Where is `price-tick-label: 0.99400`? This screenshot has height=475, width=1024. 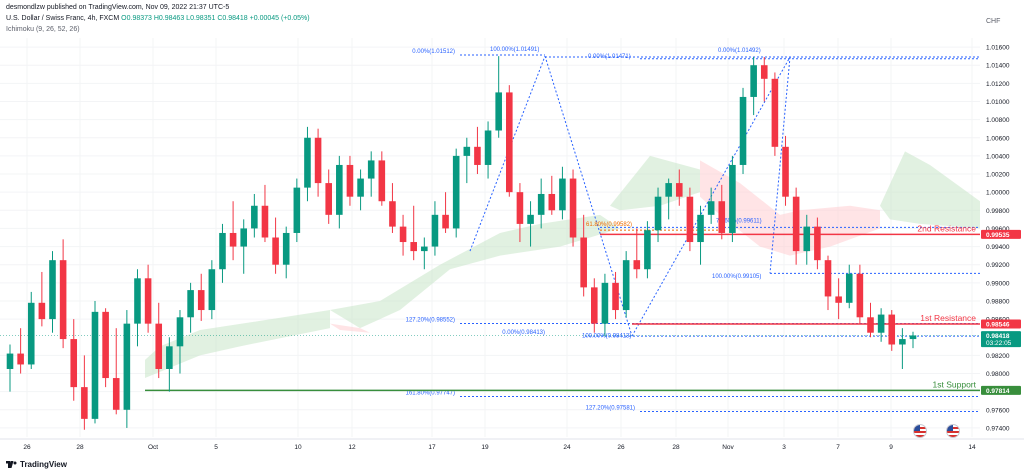
price-tick-label: 0.99400 is located at coordinates (998, 247).